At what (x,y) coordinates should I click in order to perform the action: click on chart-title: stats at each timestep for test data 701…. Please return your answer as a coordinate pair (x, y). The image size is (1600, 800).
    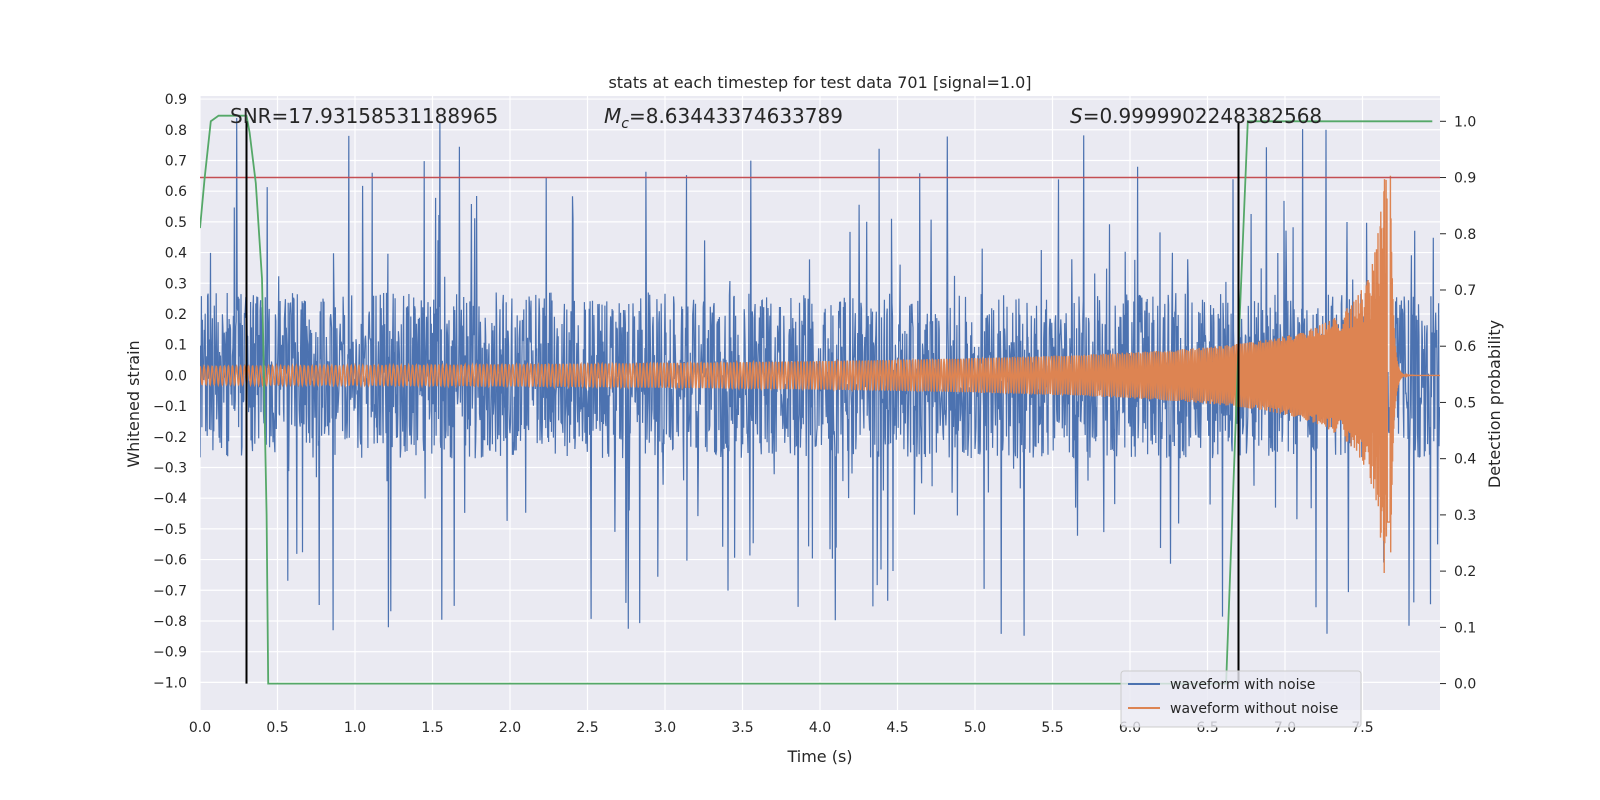
    Looking at the image, I should click on (819, 82).